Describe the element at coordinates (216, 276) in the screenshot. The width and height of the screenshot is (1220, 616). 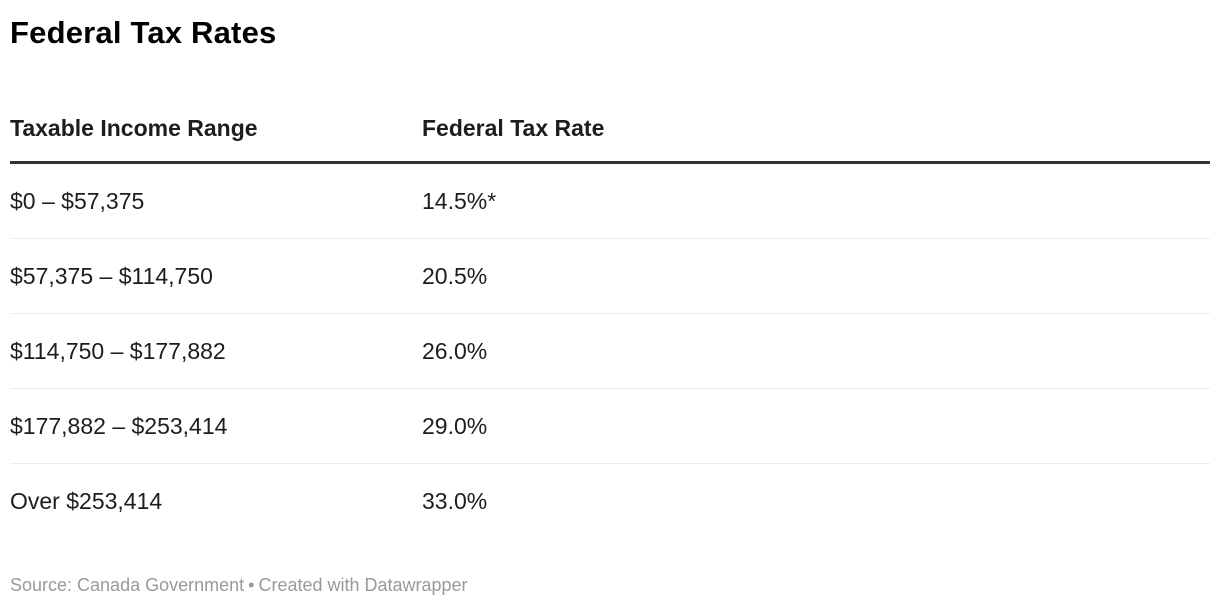
I see `income-range-cell: $57,375 – $114,750` at that location.